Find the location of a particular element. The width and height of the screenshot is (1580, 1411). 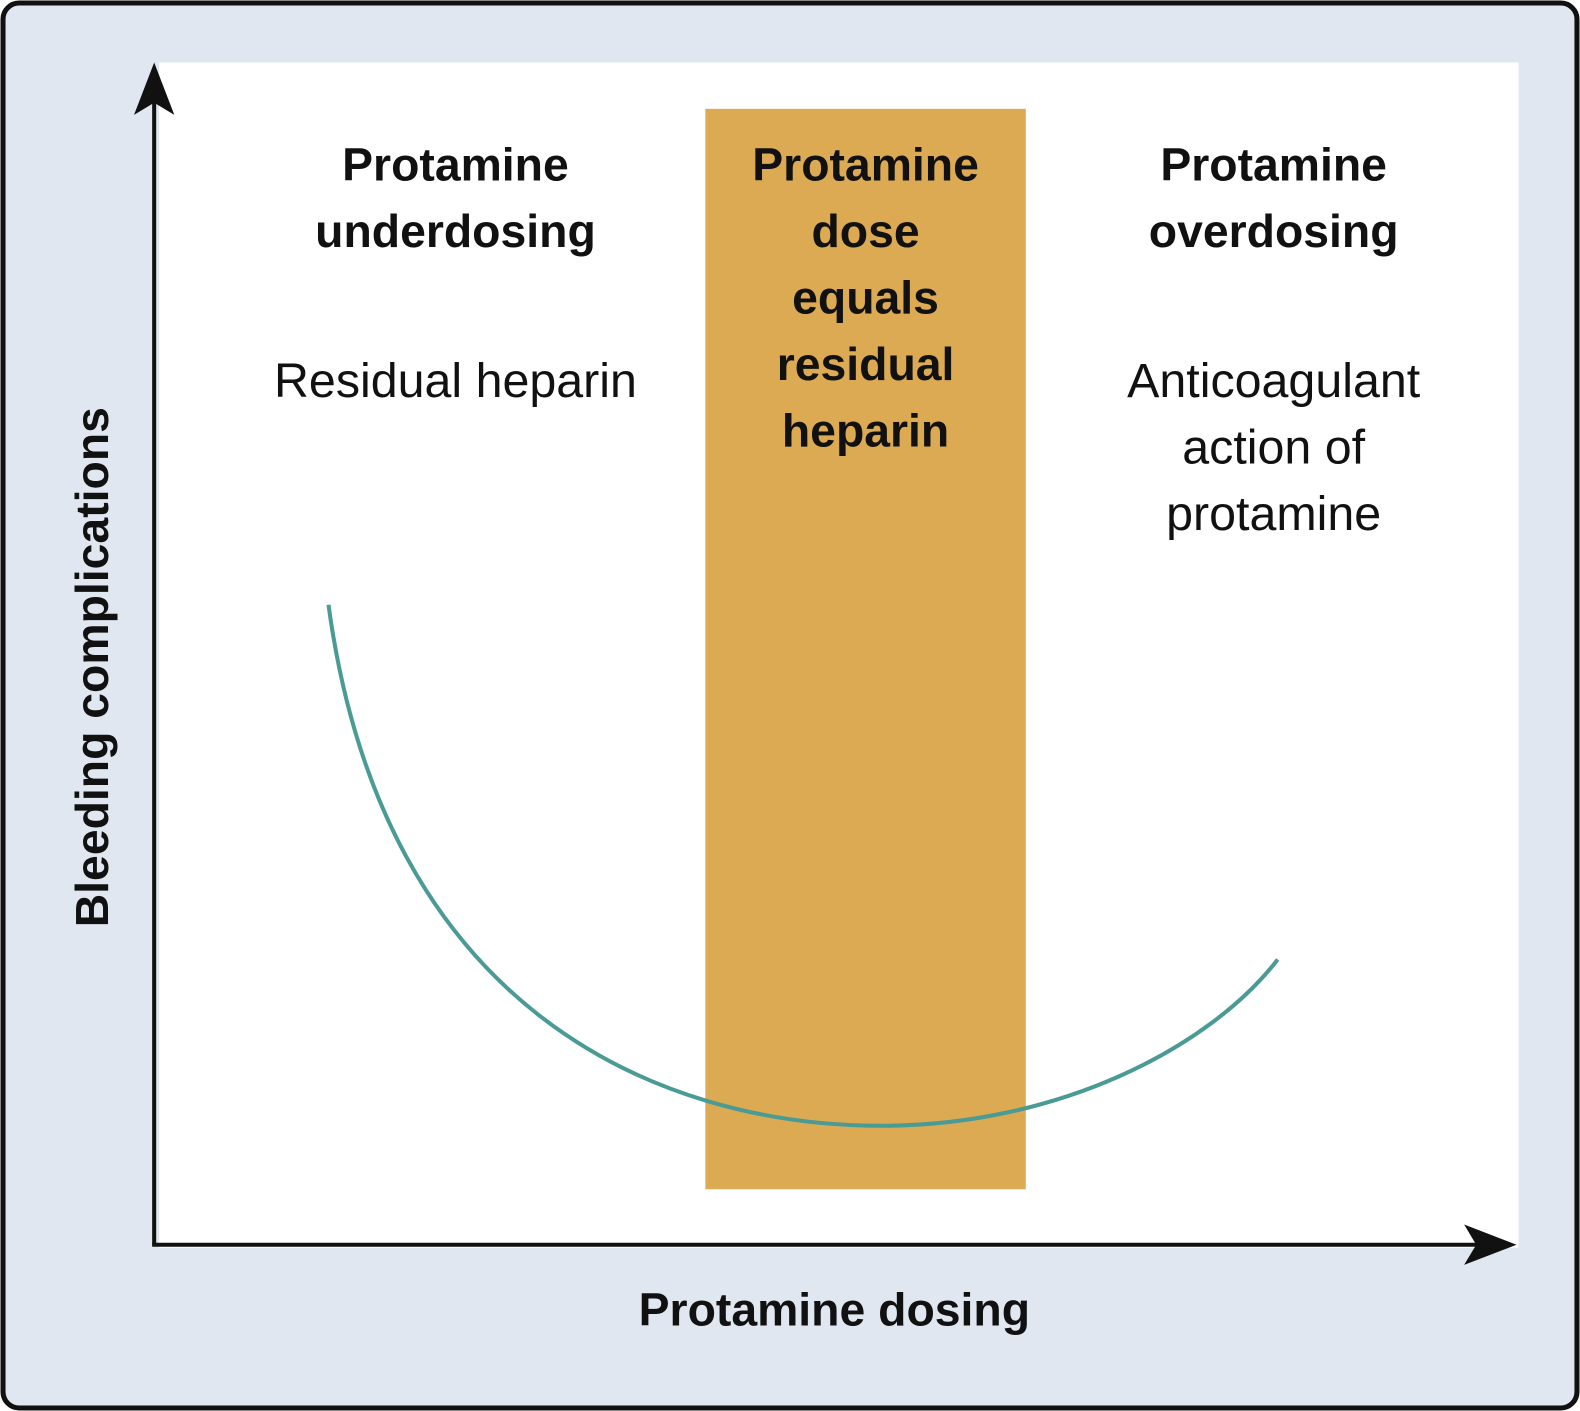

region-description: protamine is located at coordinates (1273, 514).